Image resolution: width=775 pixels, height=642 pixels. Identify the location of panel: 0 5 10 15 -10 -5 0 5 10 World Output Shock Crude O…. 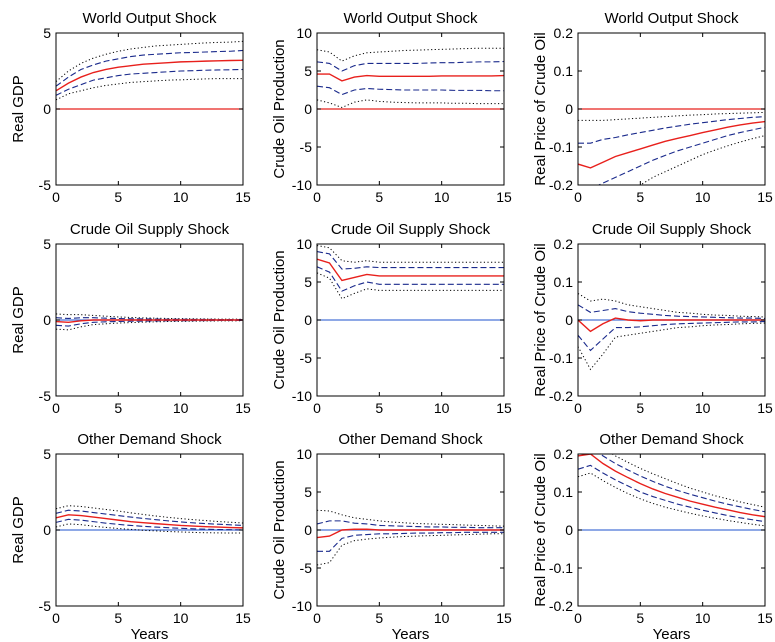
(391, 107).